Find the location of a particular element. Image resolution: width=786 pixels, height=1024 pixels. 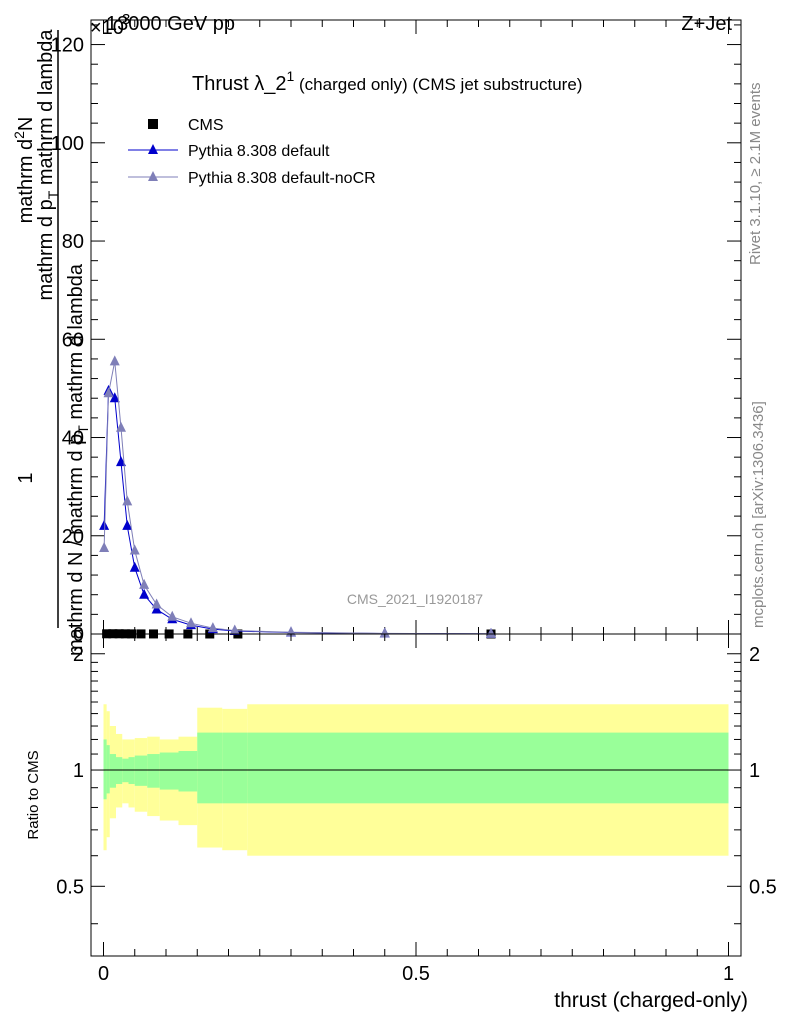

x-tick-label: 0.5 is located at coordinates (416, 974).